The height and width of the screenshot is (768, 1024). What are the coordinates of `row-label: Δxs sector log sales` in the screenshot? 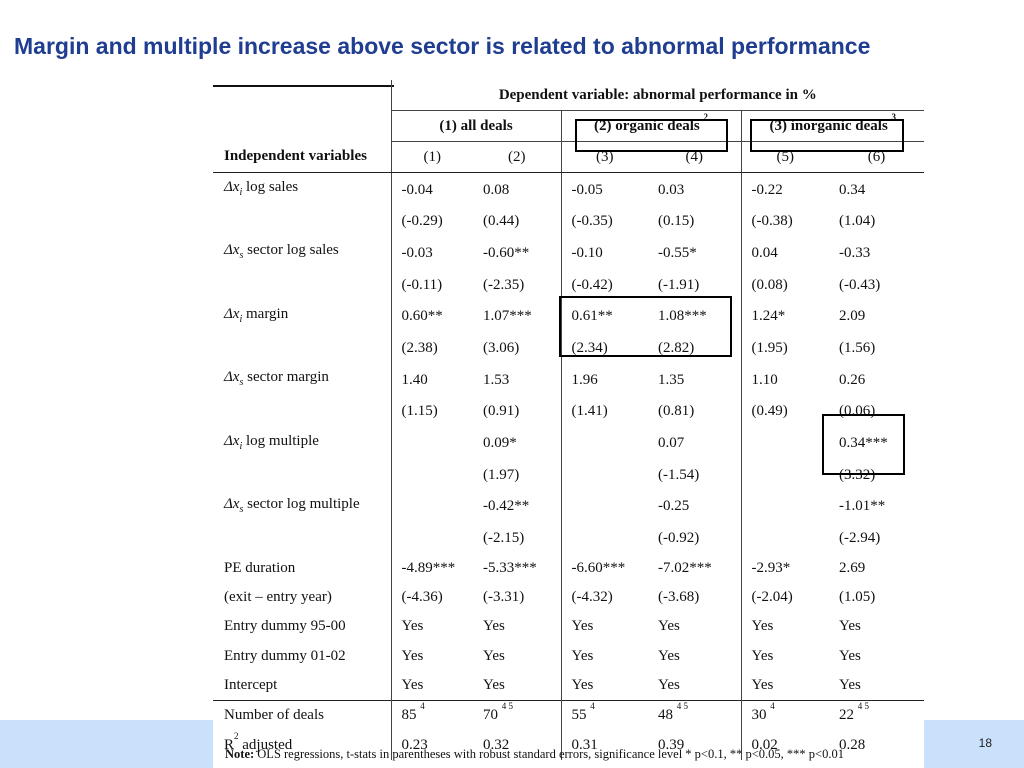 It's located at (302, 253).